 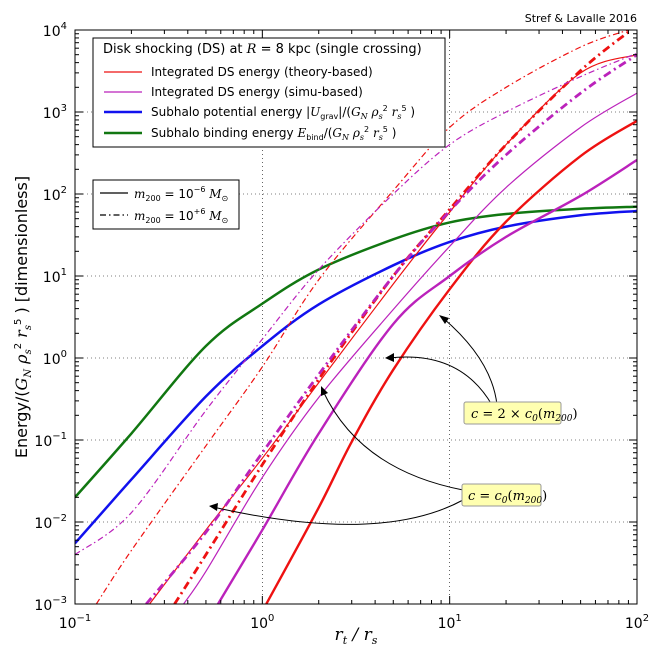 What do you see at coordinates (440, 381) in the screenshot?
I see `arrow-c2-to-red` at bounding box center [440, 381].